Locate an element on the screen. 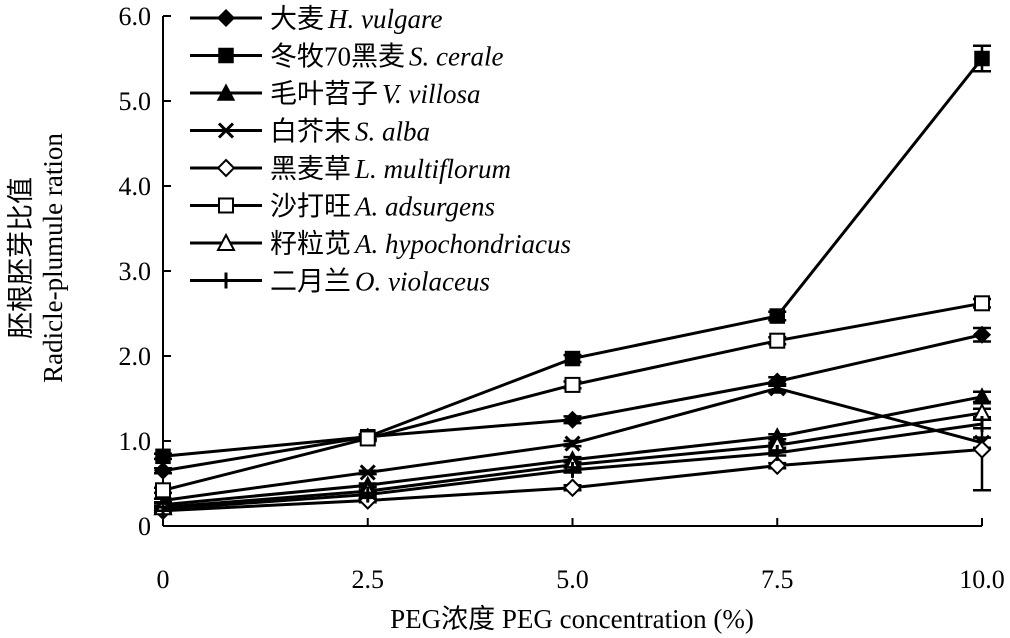 The height and width of the screenshot is (638, 1010). y-tick-label: 5.0 is located at coordinates (135, 101).